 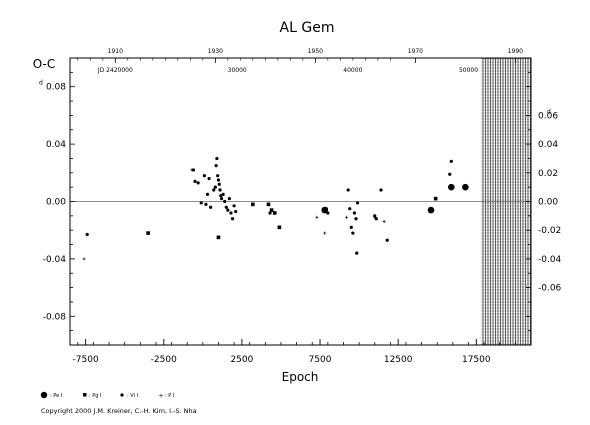 What do you see at coordinates (115, 51) in the screenshot?
I see `top-year-label: 1910` at bounding box center [115, 51].